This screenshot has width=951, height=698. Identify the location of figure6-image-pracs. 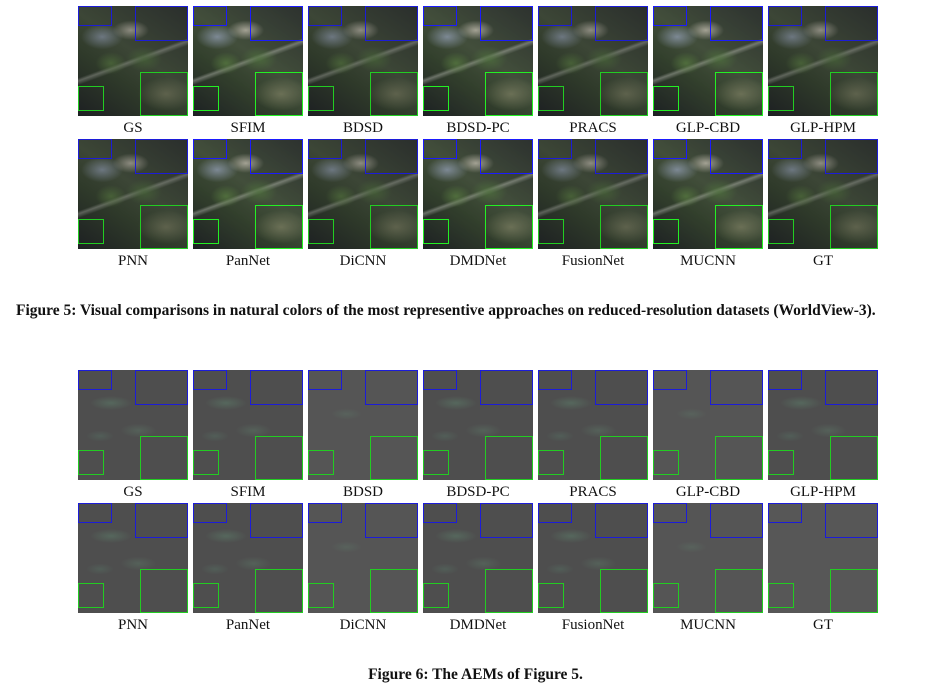
(593, 425).